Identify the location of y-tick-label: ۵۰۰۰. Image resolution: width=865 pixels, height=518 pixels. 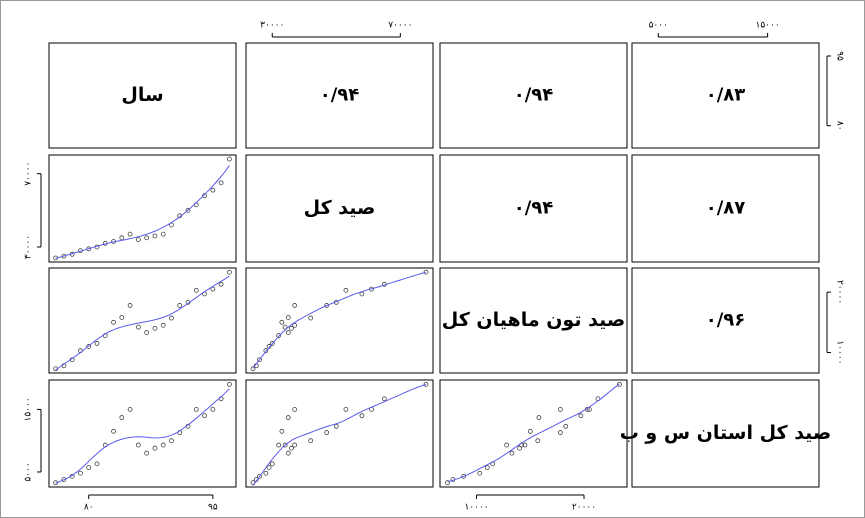
(29, 471).